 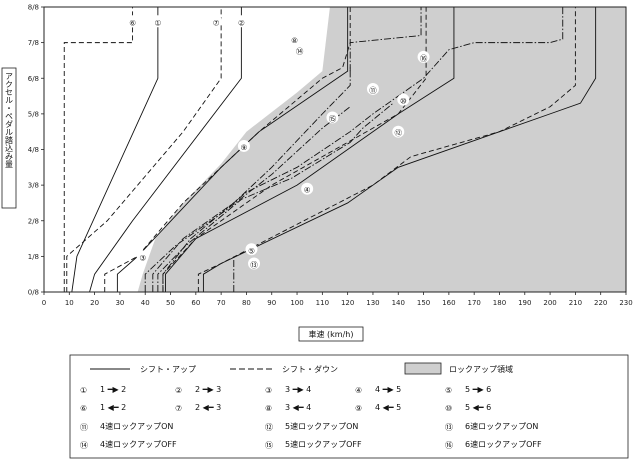 I want to click on legend-item-label: 5 ━▶ 6, so click(x=478, y=389).